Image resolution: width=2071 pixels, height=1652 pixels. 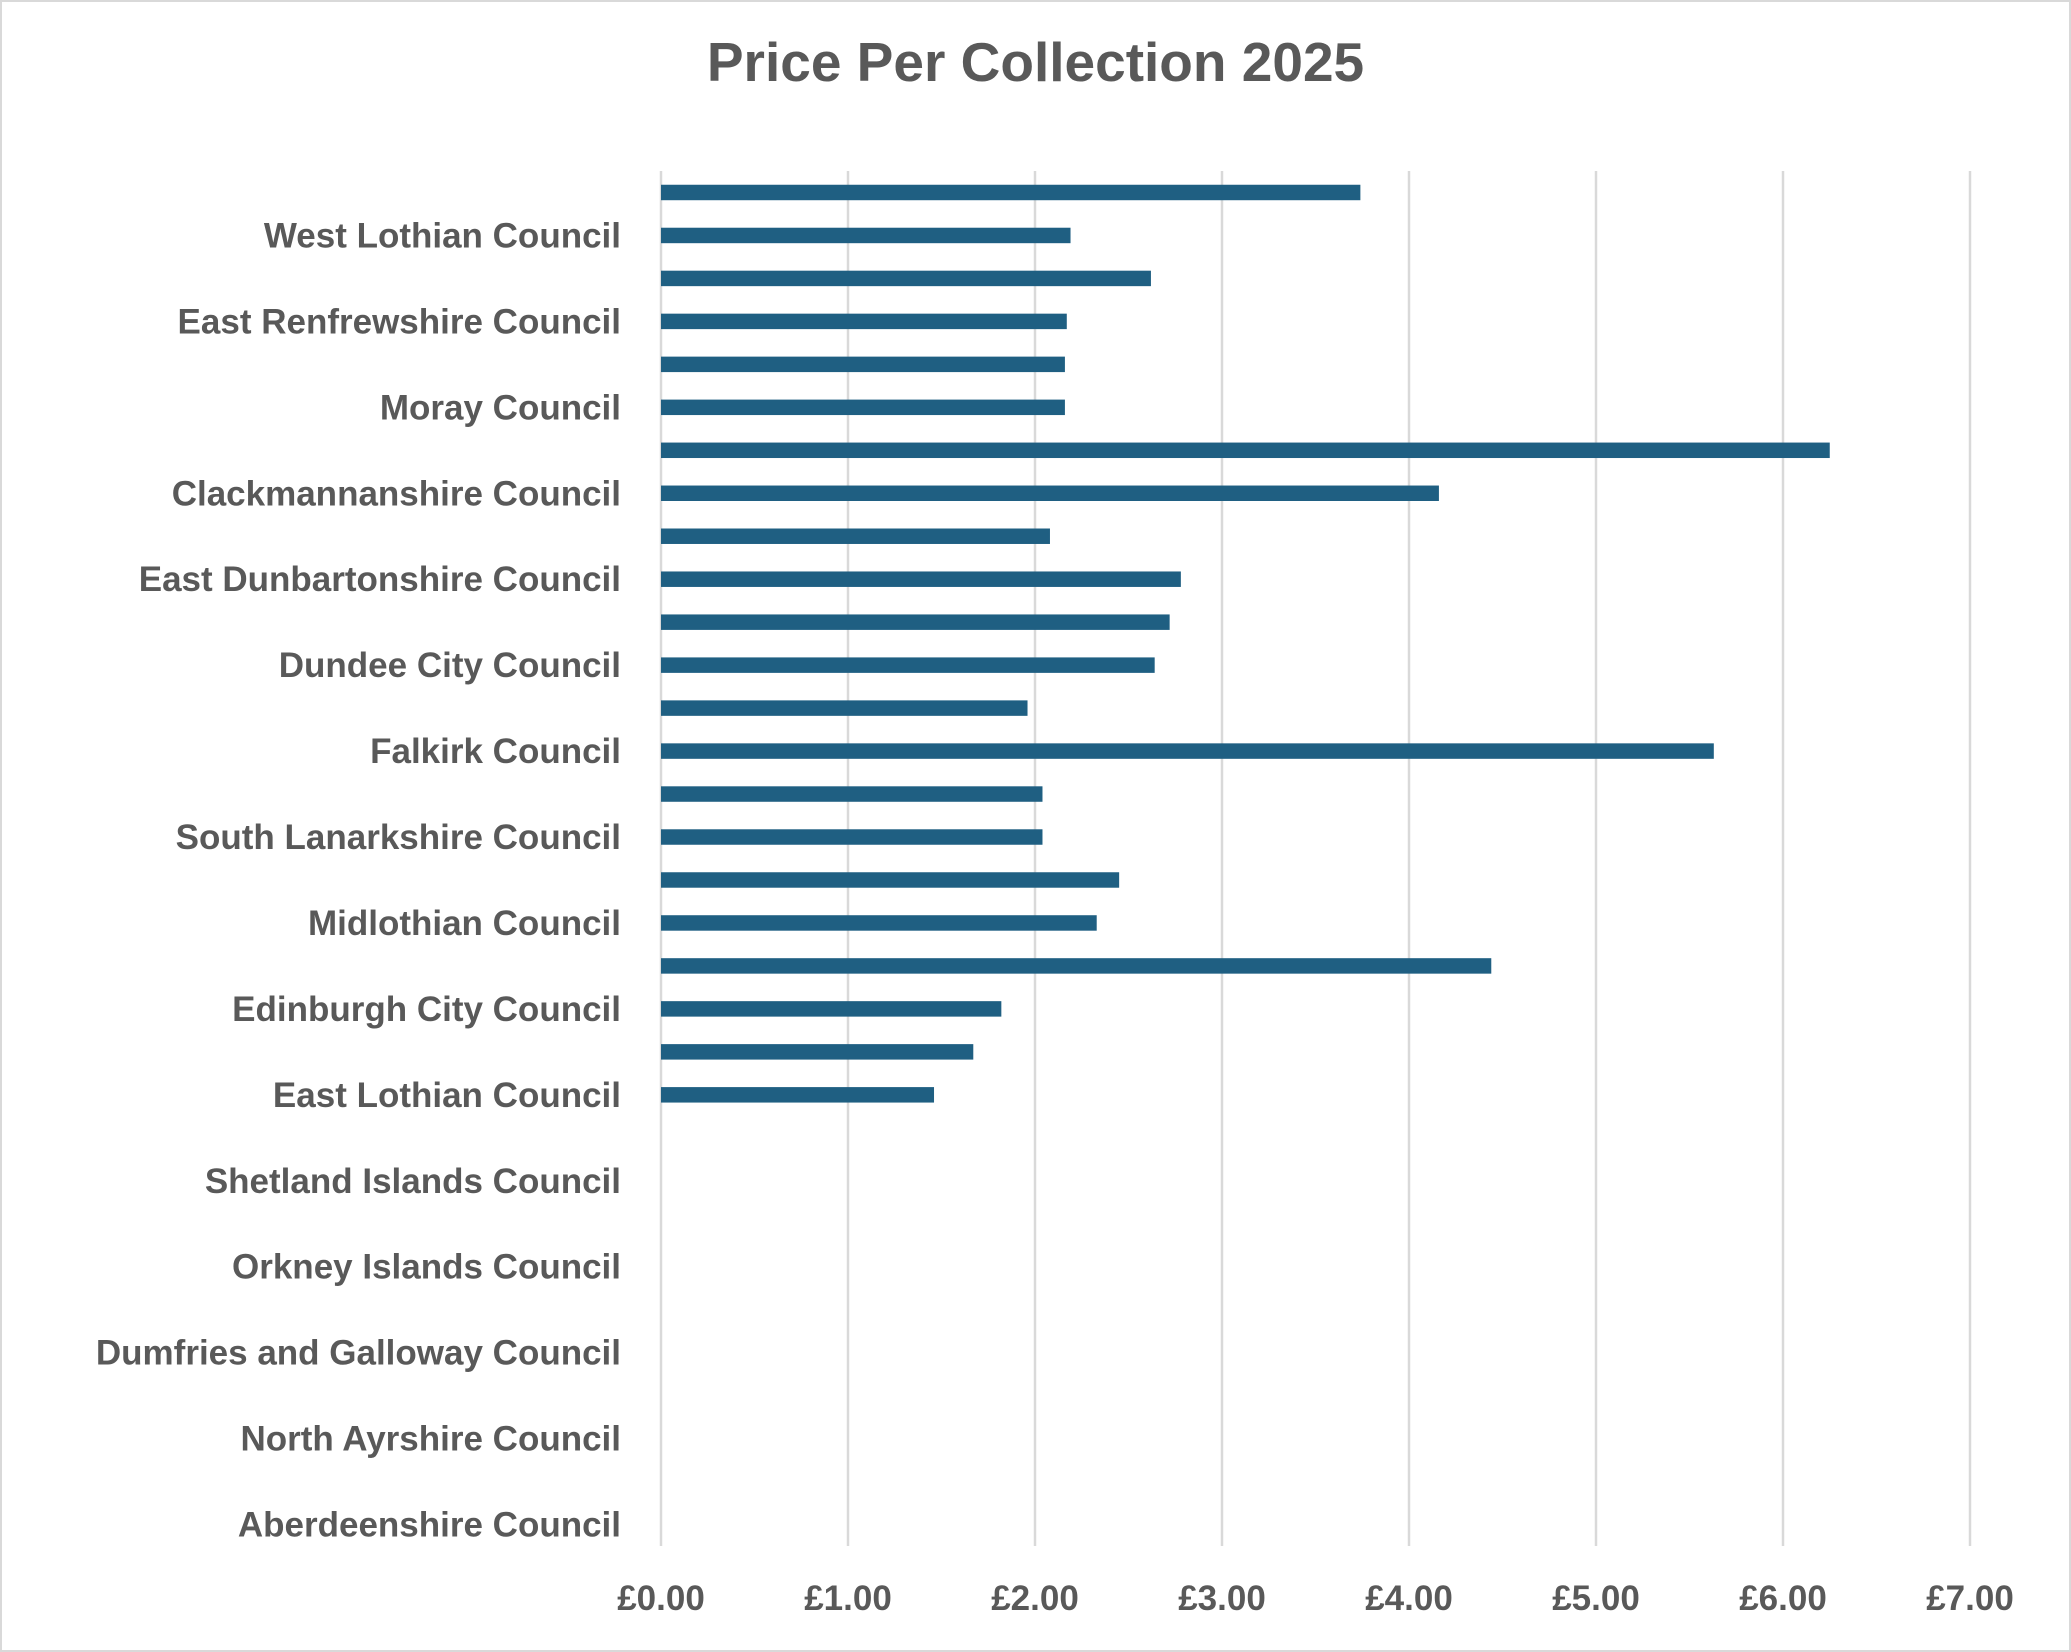 I want to click on x-tick-label: £5.00, so click(x=1596, y=1598).